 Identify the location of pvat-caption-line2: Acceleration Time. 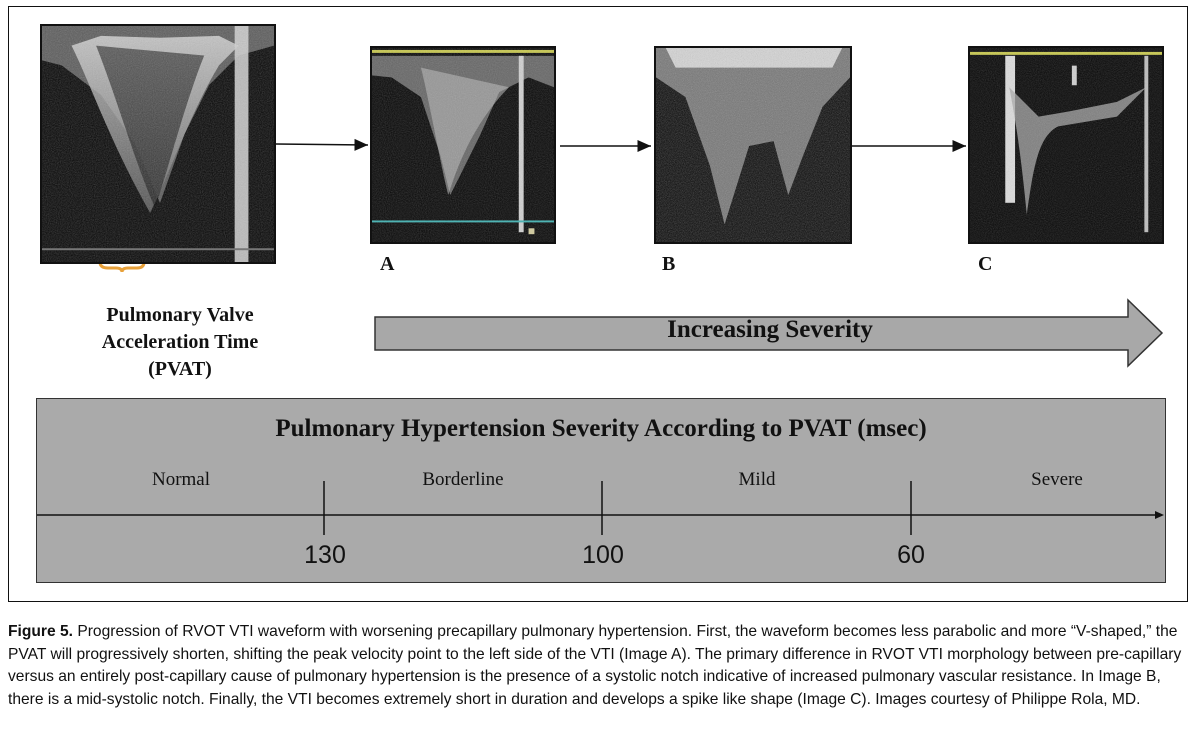
(180, 342).